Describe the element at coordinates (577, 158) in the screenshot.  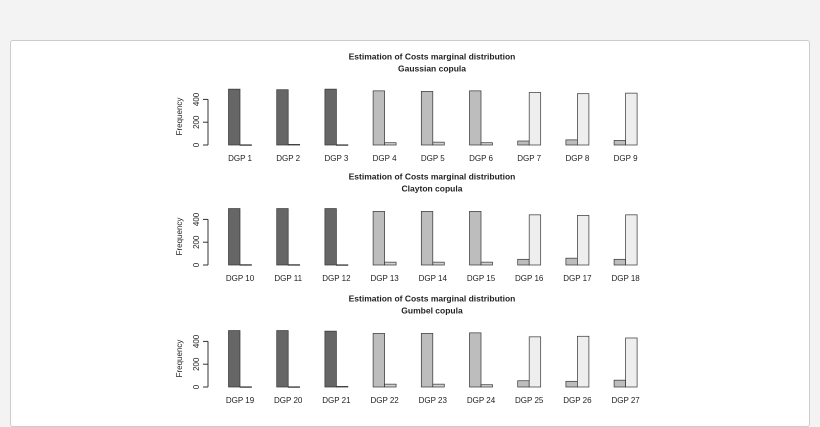
I see `x-tick-label: DGP 8` at that location.